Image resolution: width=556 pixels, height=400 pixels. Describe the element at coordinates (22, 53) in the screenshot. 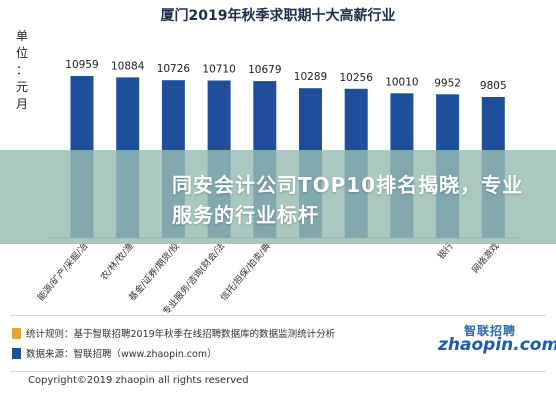

I see `unit-char: 位` at that location.